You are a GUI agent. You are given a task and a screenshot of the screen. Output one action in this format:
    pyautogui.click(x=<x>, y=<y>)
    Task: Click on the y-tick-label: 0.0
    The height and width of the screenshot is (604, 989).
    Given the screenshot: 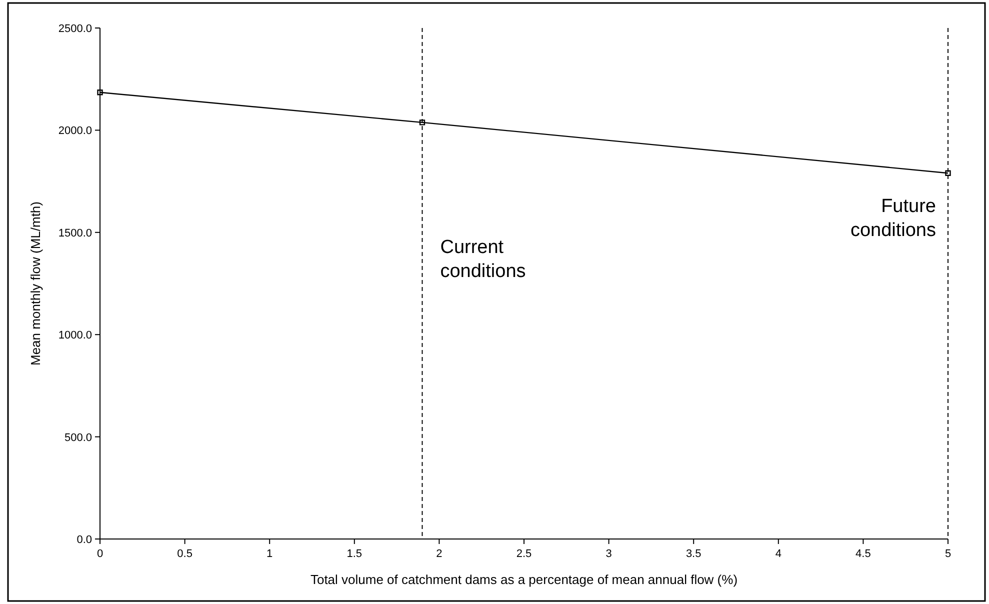 What is the action you would take?
    pyautogui.click(x=84, y=540)
    